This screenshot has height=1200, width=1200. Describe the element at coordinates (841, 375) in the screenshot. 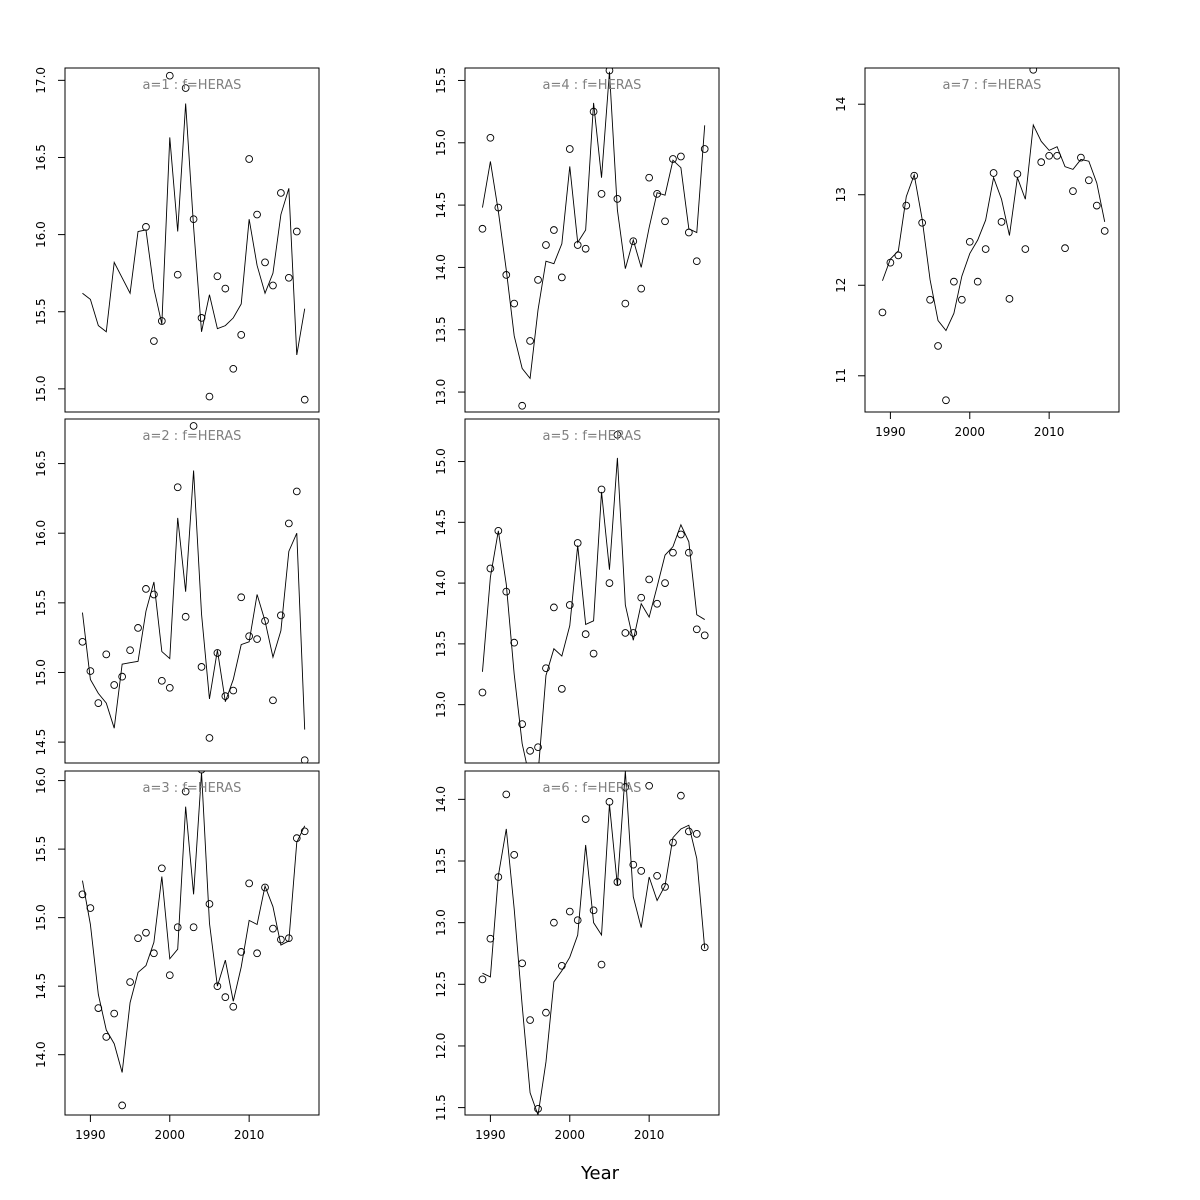

I see `panel-7-ytick-label: 11` at that location.